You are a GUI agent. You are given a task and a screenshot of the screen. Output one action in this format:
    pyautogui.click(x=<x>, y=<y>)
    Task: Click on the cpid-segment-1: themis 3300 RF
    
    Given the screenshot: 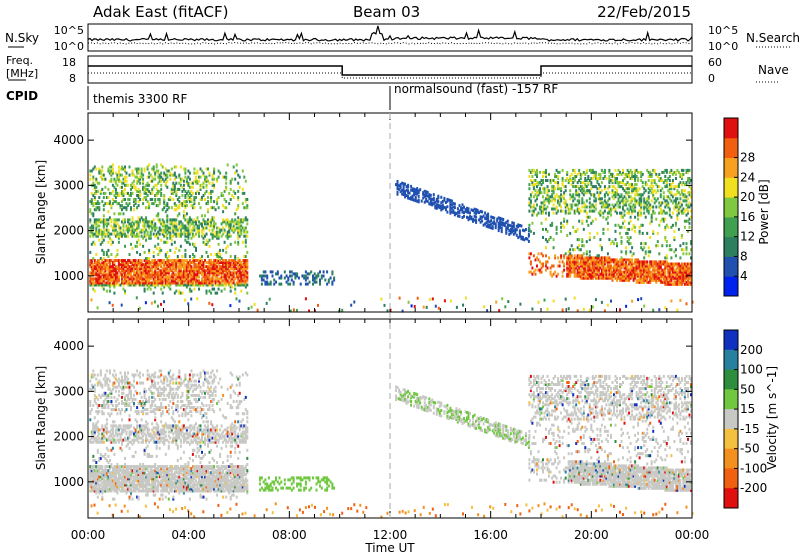 What is the action you would take?
    pyautogui.click(x=140, y=99)
    